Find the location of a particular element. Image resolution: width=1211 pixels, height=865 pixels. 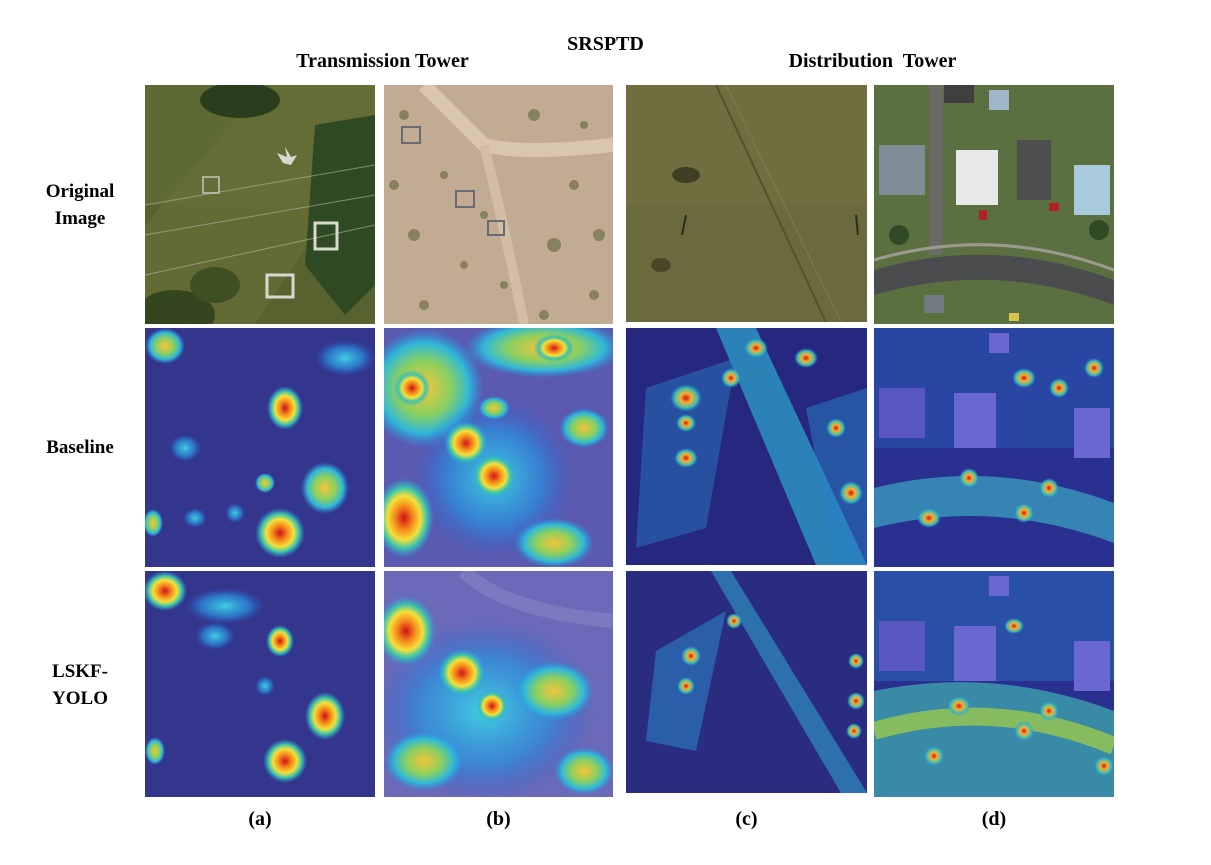

row-label-original: Original Image is located at coordinates (80, 205).